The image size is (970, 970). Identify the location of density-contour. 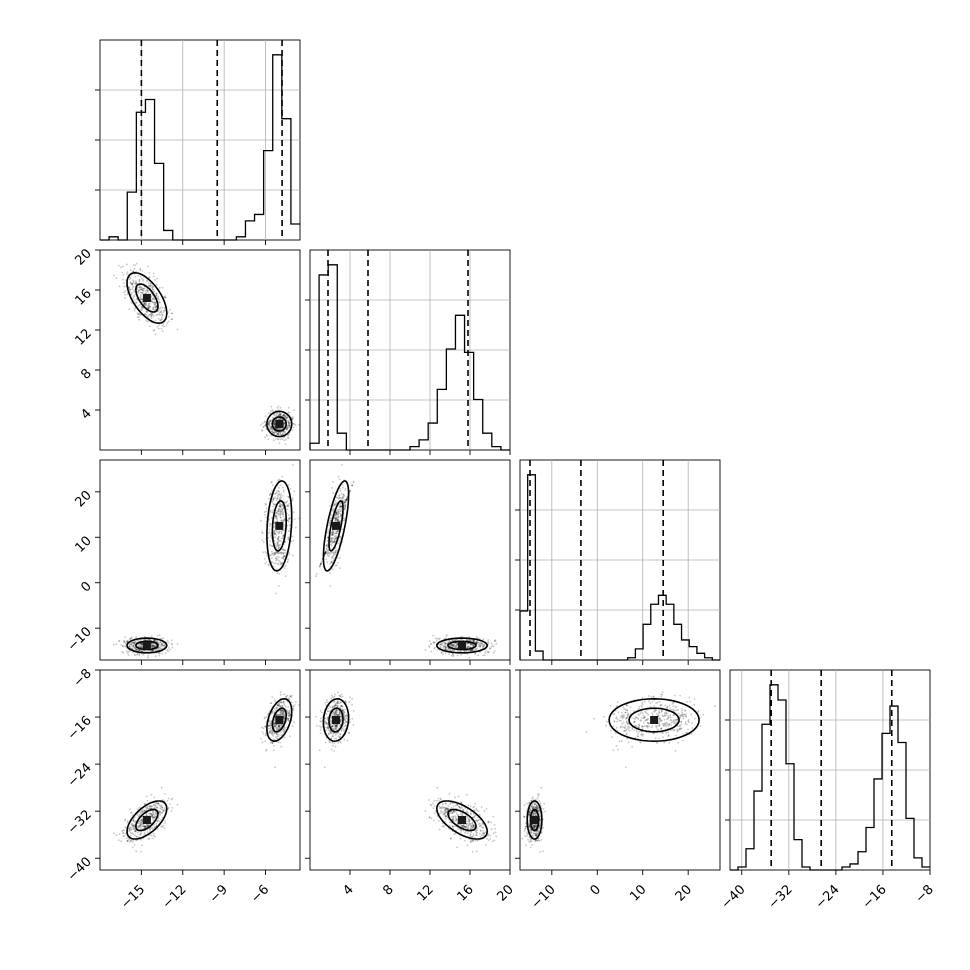
(462, 820).